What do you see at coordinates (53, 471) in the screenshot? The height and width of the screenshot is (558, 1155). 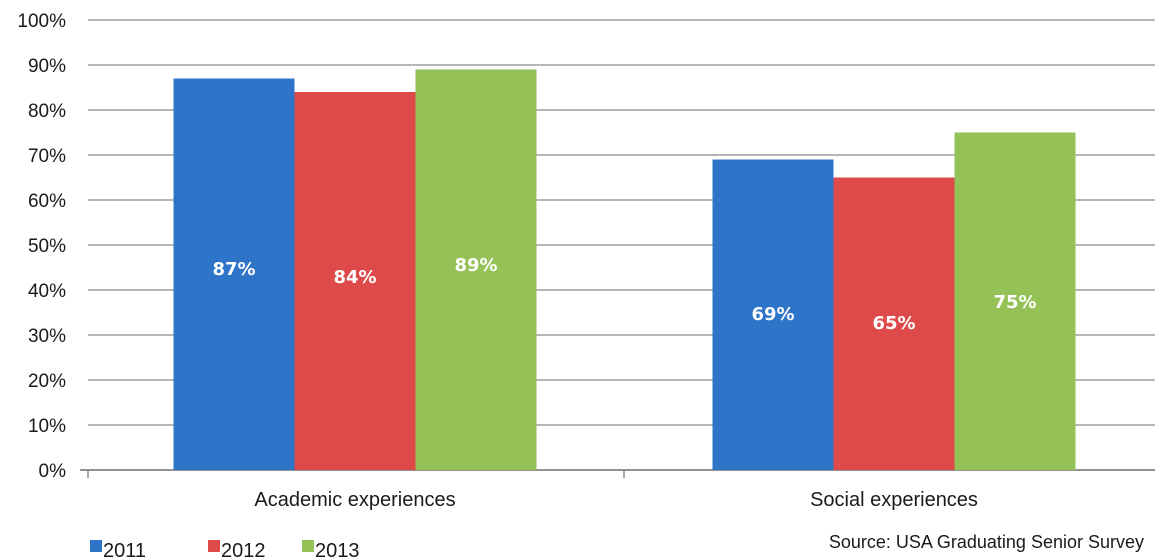 I see `y-tick-label: 0%` at bounding box center [53, 471].